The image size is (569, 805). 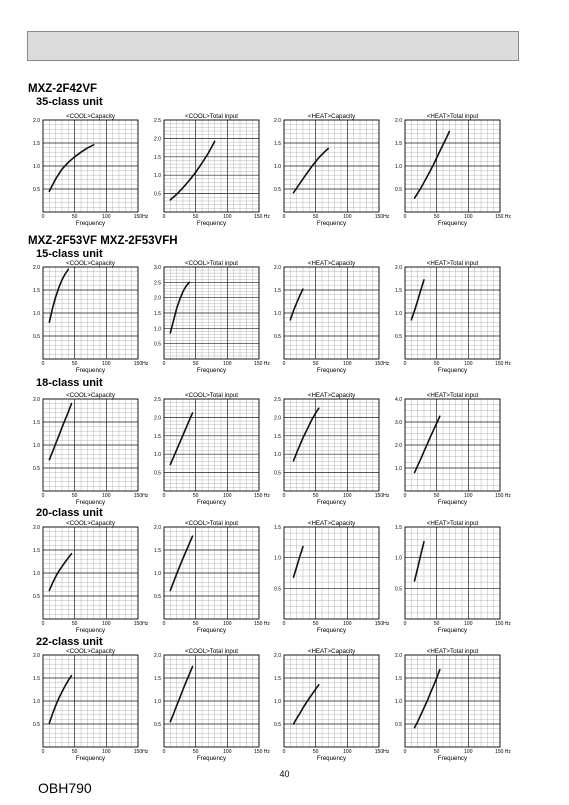 I want to click on plot-area, so click(x=331, y=445).